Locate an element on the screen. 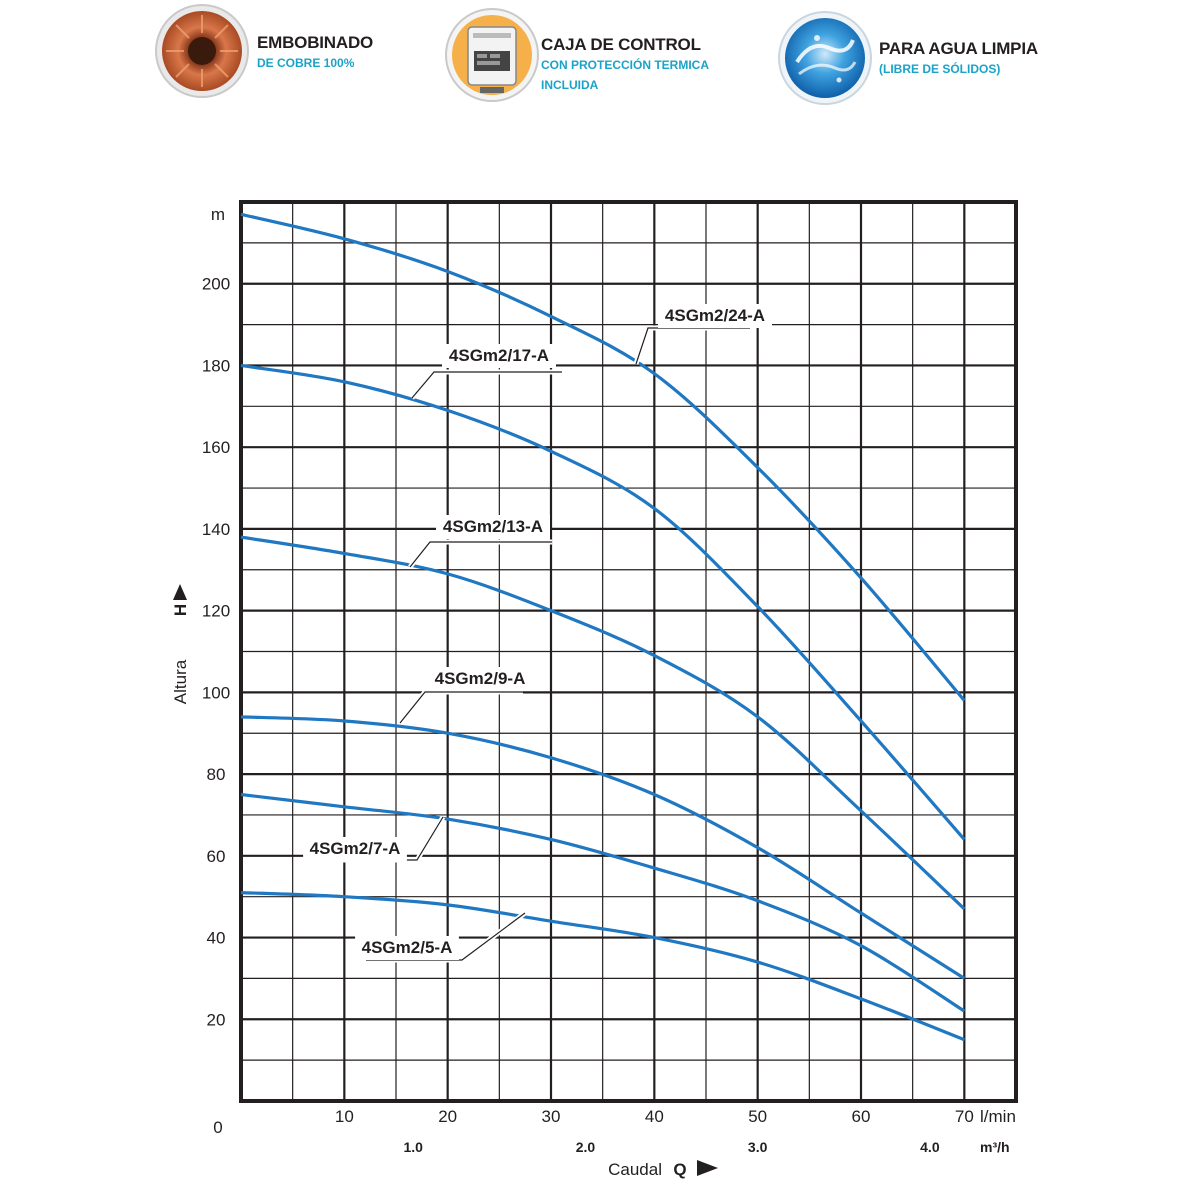 The width and height of the screenshot is (1200, 1200). y-tick-label: 40 is located at coordinates (216, 938).